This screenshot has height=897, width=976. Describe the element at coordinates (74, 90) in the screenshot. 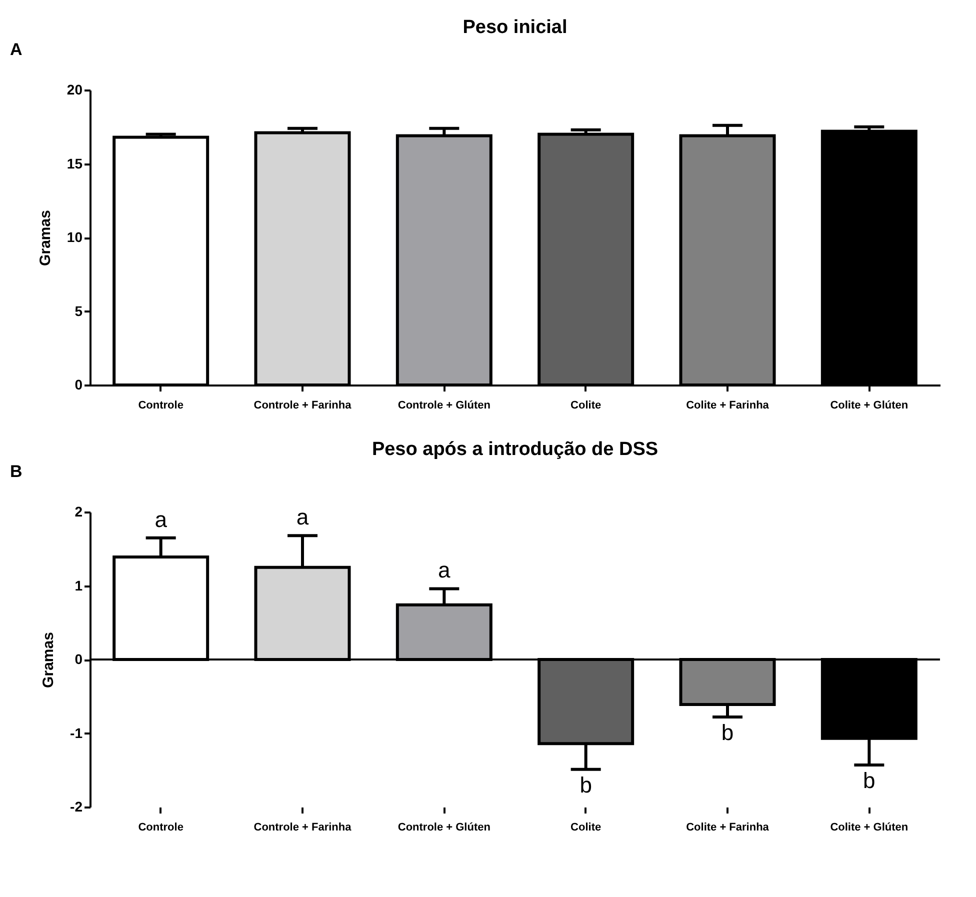

I see `y-tick-label: 20` at that location.